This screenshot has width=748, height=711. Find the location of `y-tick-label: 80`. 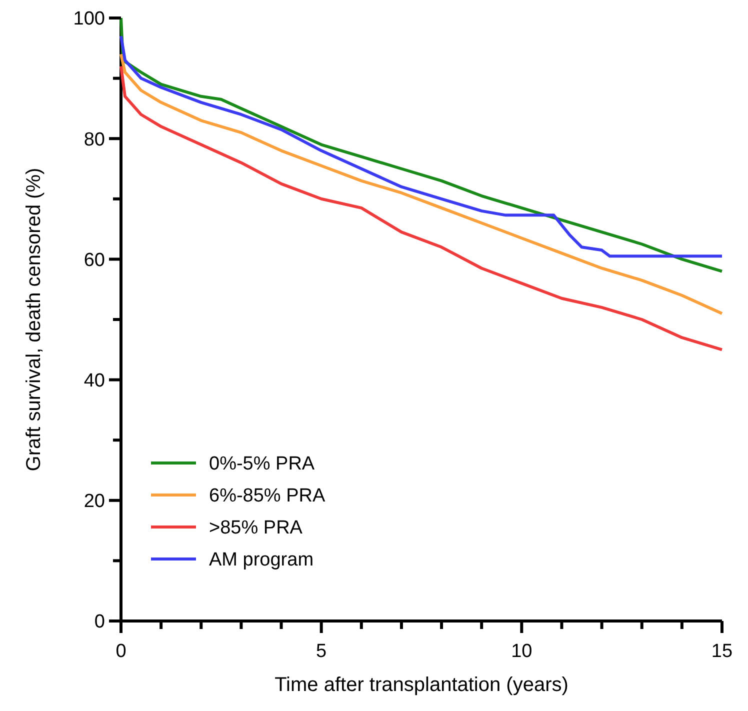

y-tick-label: 80 is located at coordinates (94, 139).